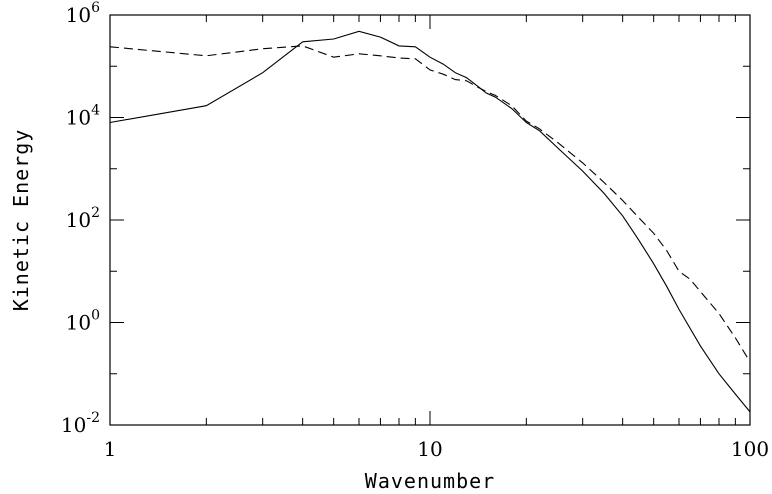  I want to click on y-tick-label: 10⁶, so click(83, 13).